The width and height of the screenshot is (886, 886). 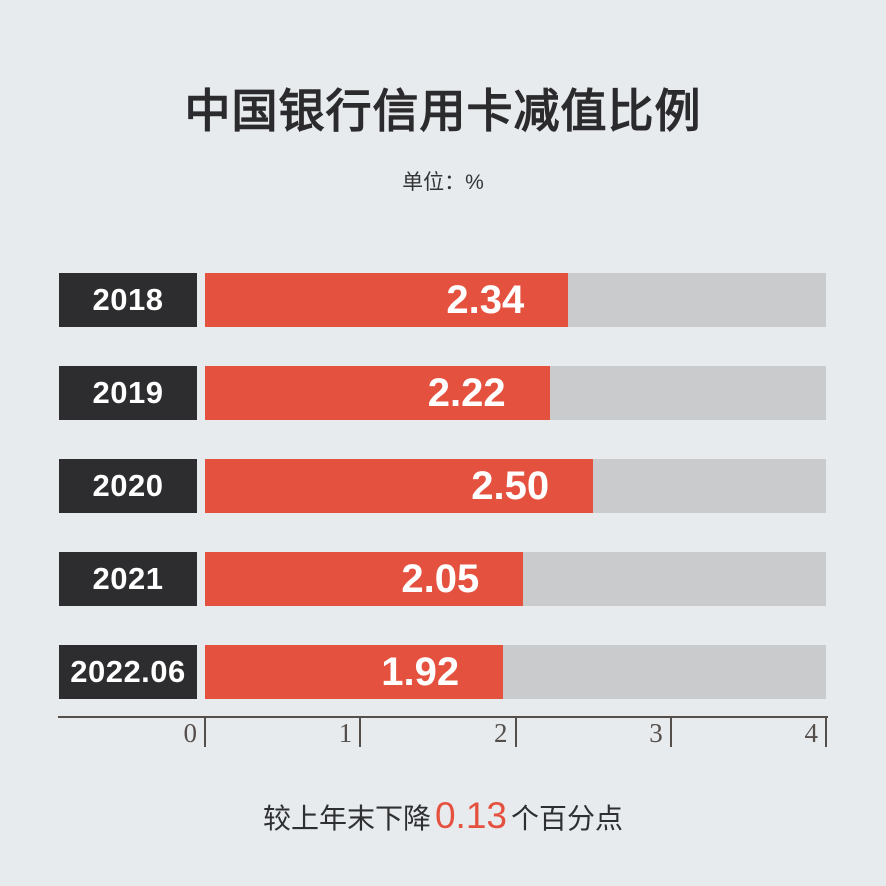 I want to click on year-label: 2022.06, so click(x=128, y=671).